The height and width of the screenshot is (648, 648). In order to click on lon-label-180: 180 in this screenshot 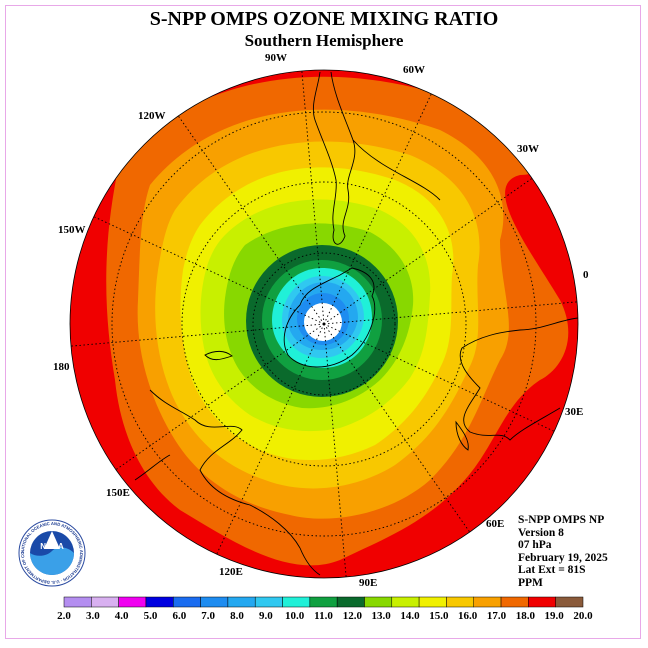, I will do `click(61, 367)`.